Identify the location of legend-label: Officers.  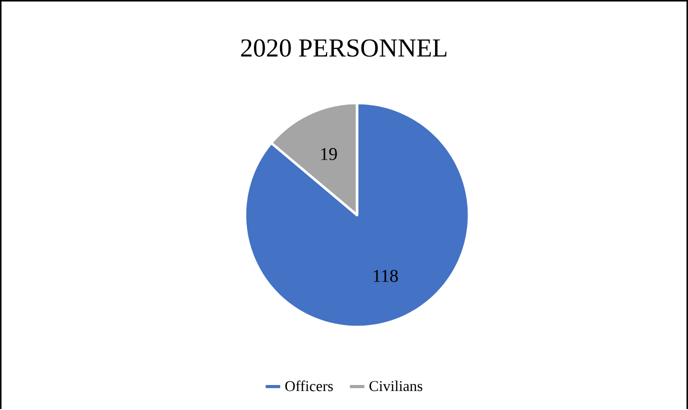
(309, 386).